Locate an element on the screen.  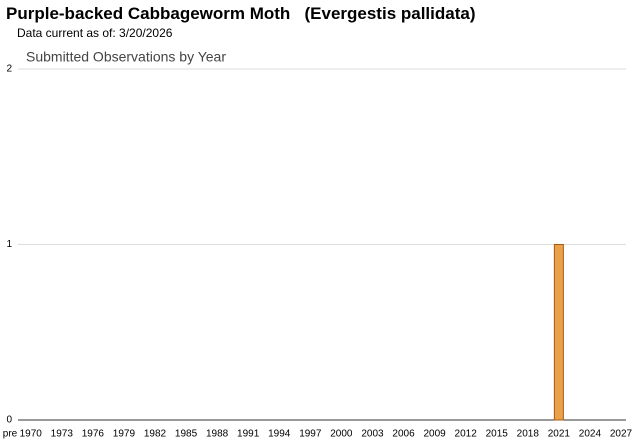
x-tick-label: 1985 is located at coordinates (186, 434).